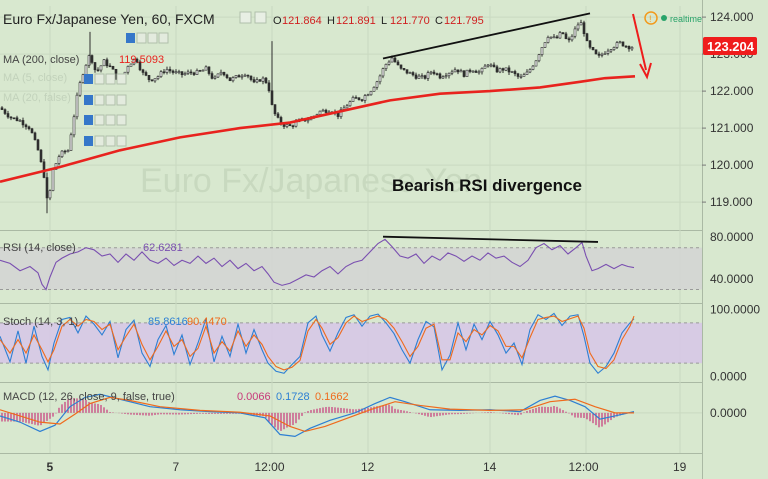 The width and height of the screenshot is (768, 479). What do you see at coordinates (664, 18) in the screenshot?
I see `realtime-dot` at bounding box center [664, 18].